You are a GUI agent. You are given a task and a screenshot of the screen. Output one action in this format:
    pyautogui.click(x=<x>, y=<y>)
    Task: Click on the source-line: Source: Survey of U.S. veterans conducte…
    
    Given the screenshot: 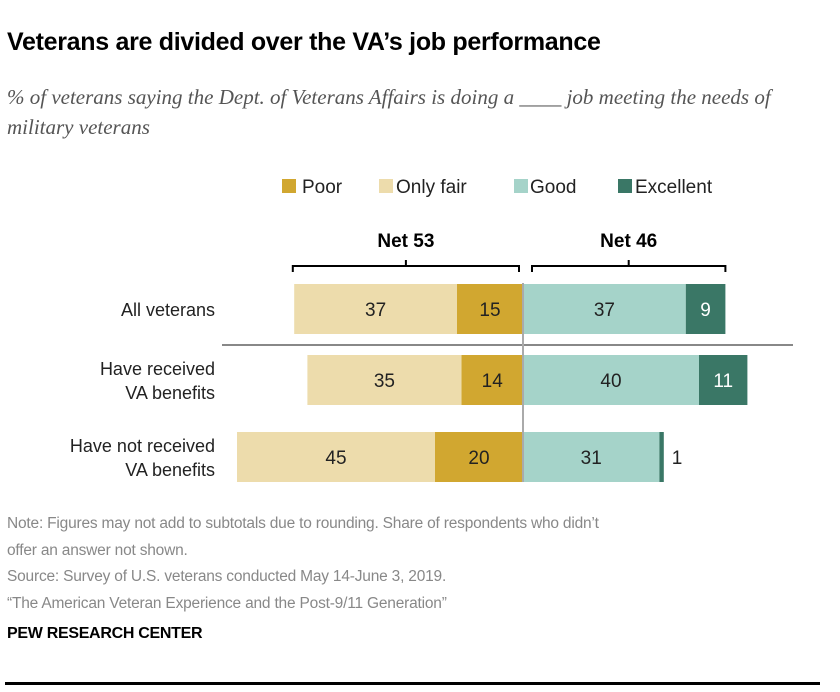 What is the action you would take?
    pyautogui.click(x=227, y=576)
    